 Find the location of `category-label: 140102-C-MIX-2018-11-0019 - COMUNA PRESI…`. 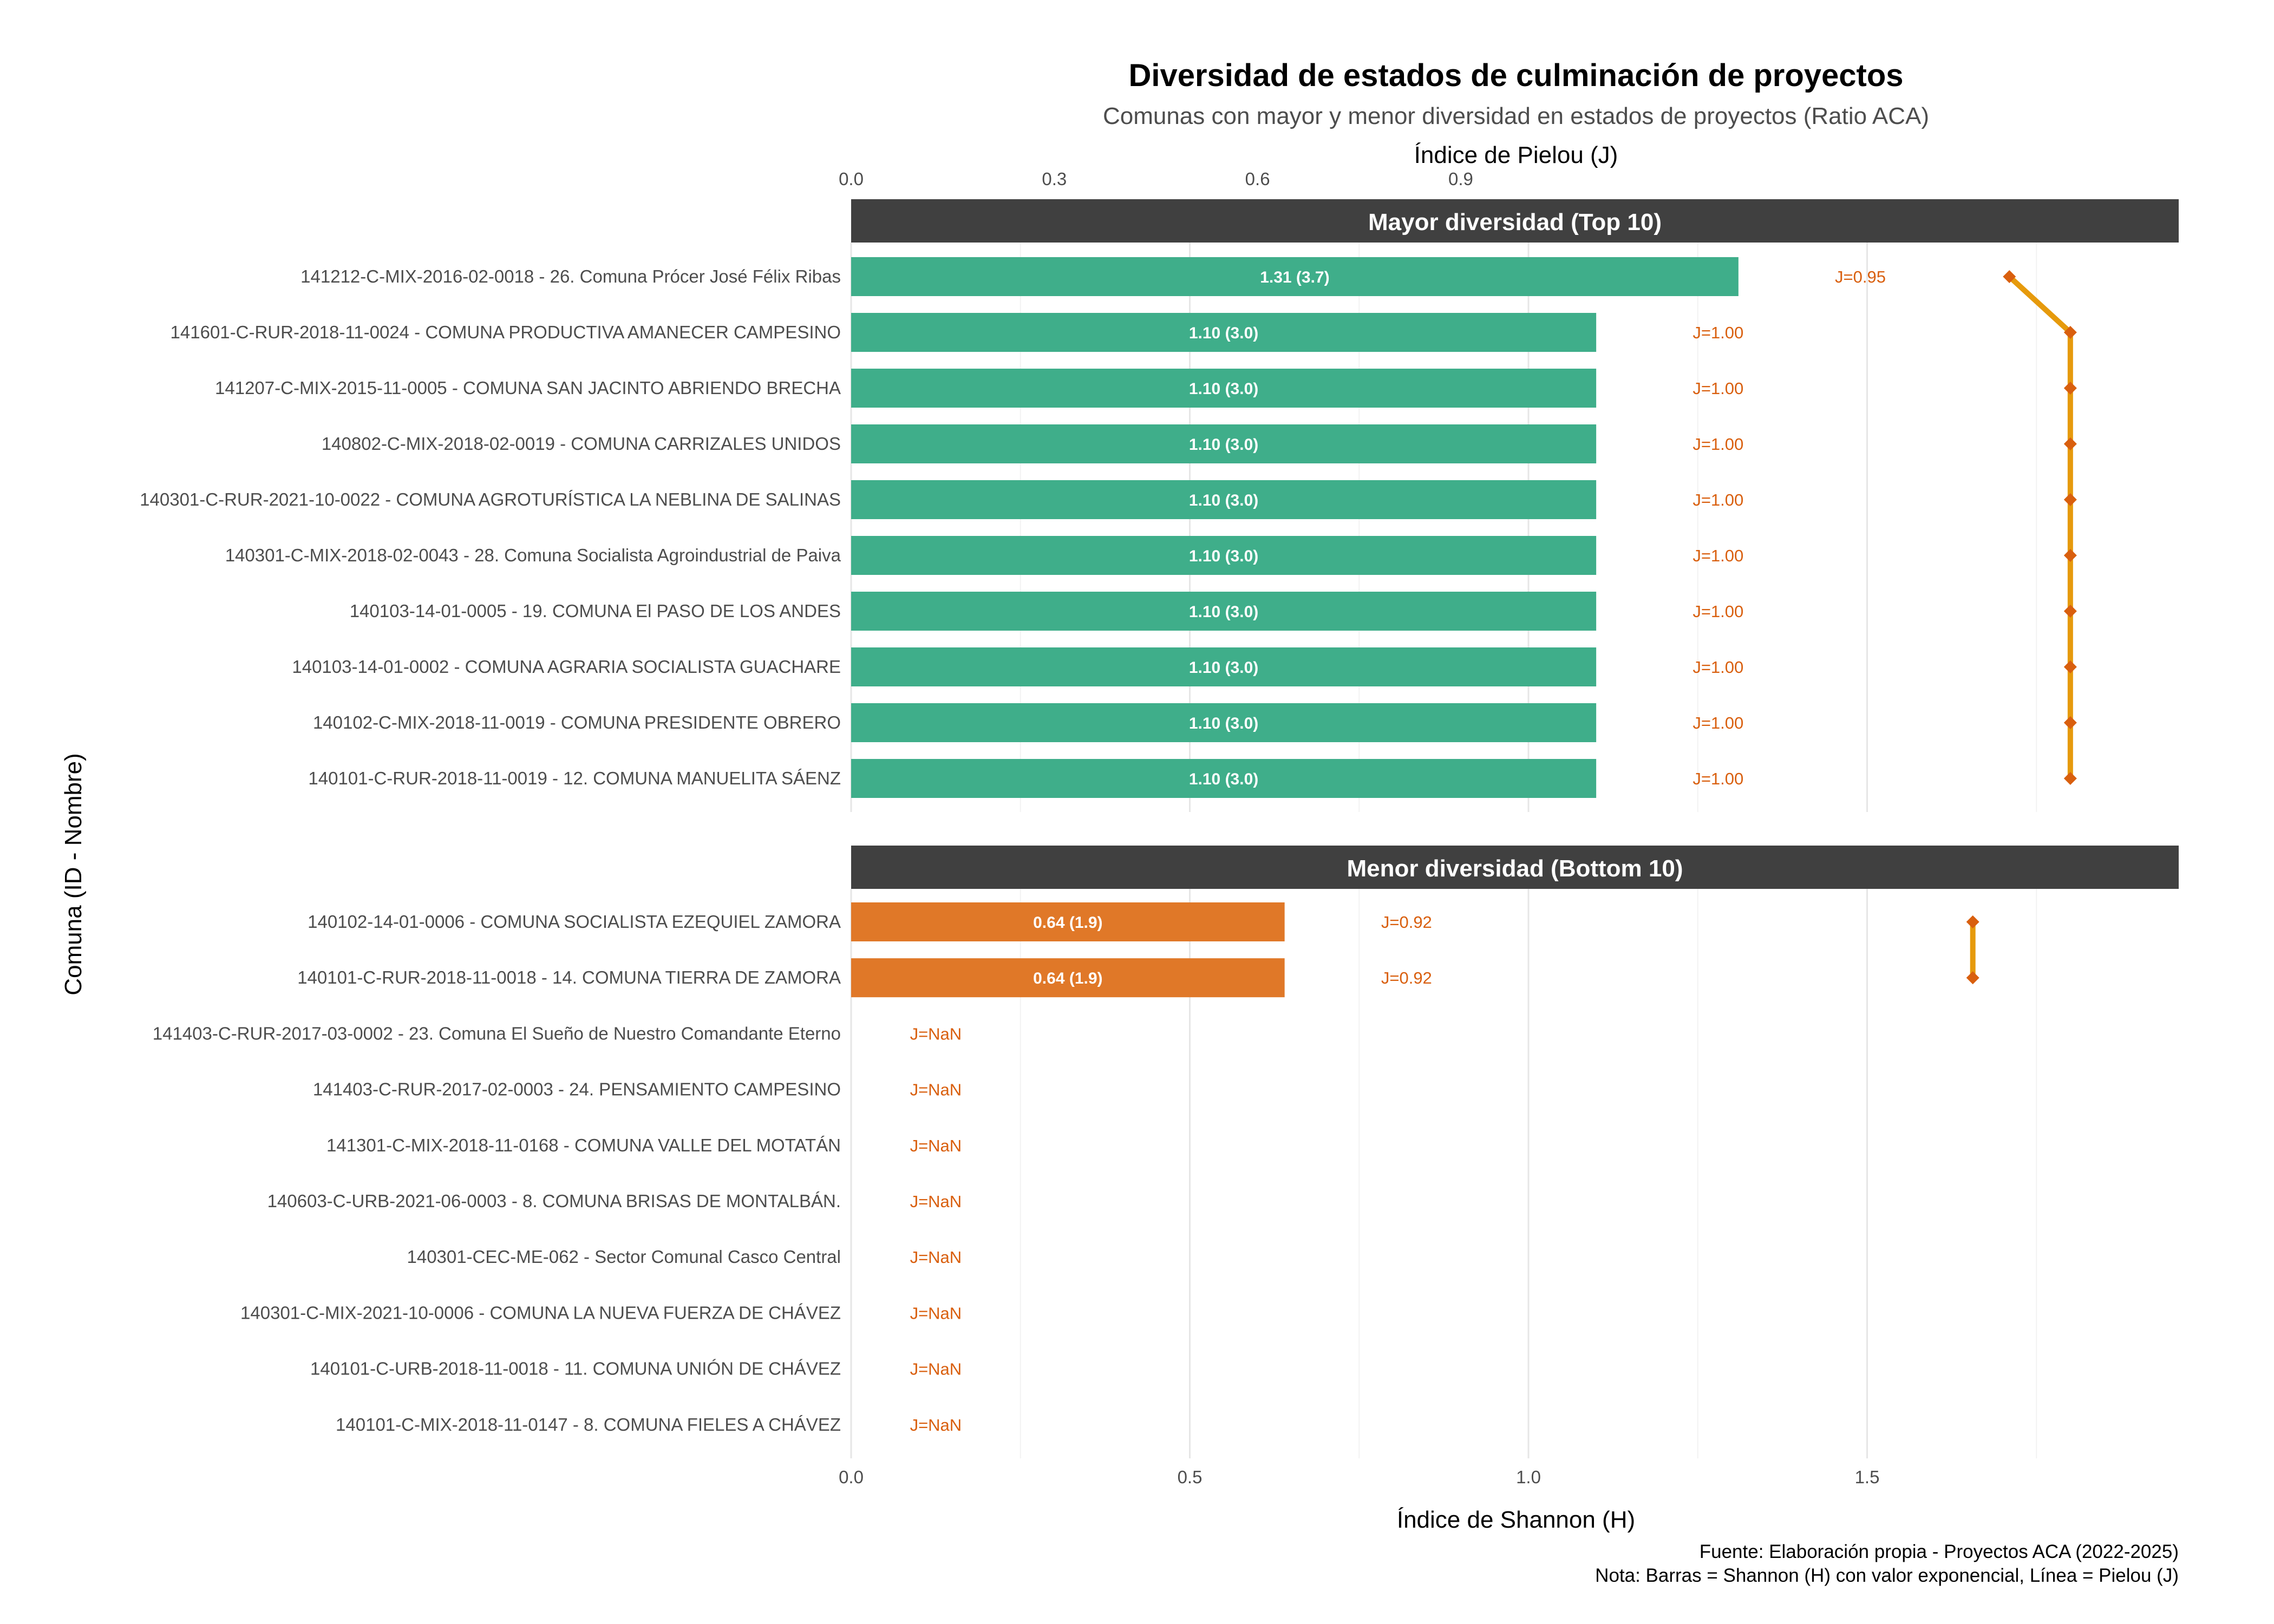

category-label: 140102-C-MIX-2018-11-0019 - COMUNA PRESI… is located at coordinates (577, 722).